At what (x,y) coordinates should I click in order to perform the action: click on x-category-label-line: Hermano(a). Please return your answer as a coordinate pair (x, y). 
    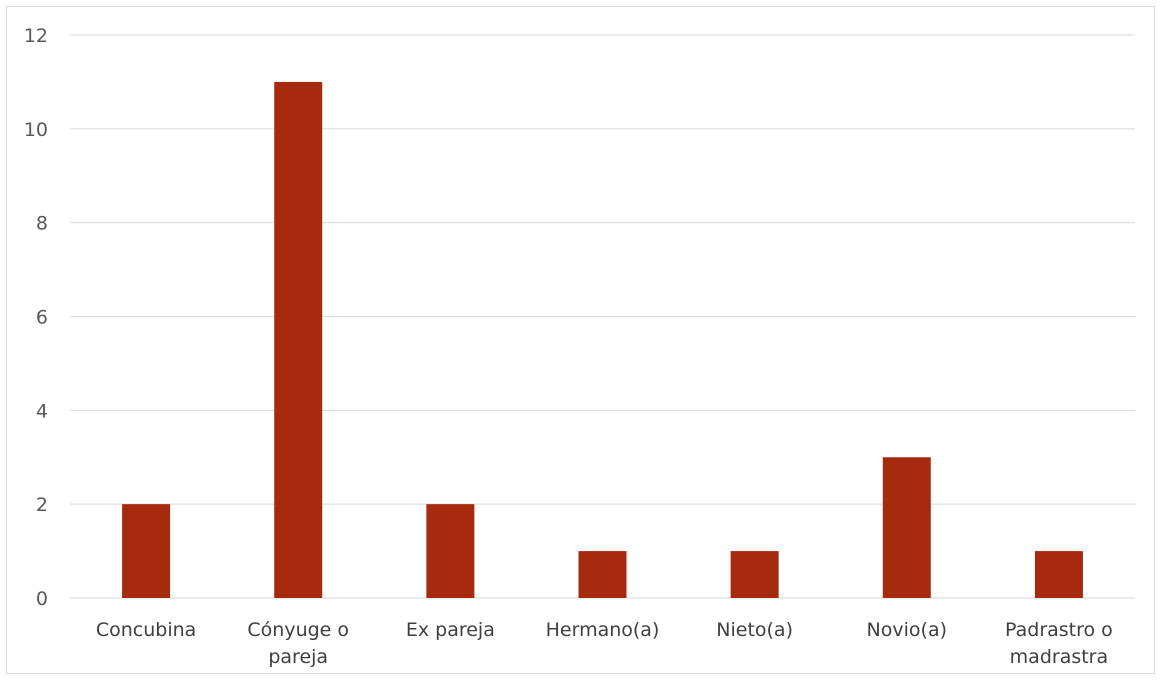
    Looking at the image, I should click on (603, 630).